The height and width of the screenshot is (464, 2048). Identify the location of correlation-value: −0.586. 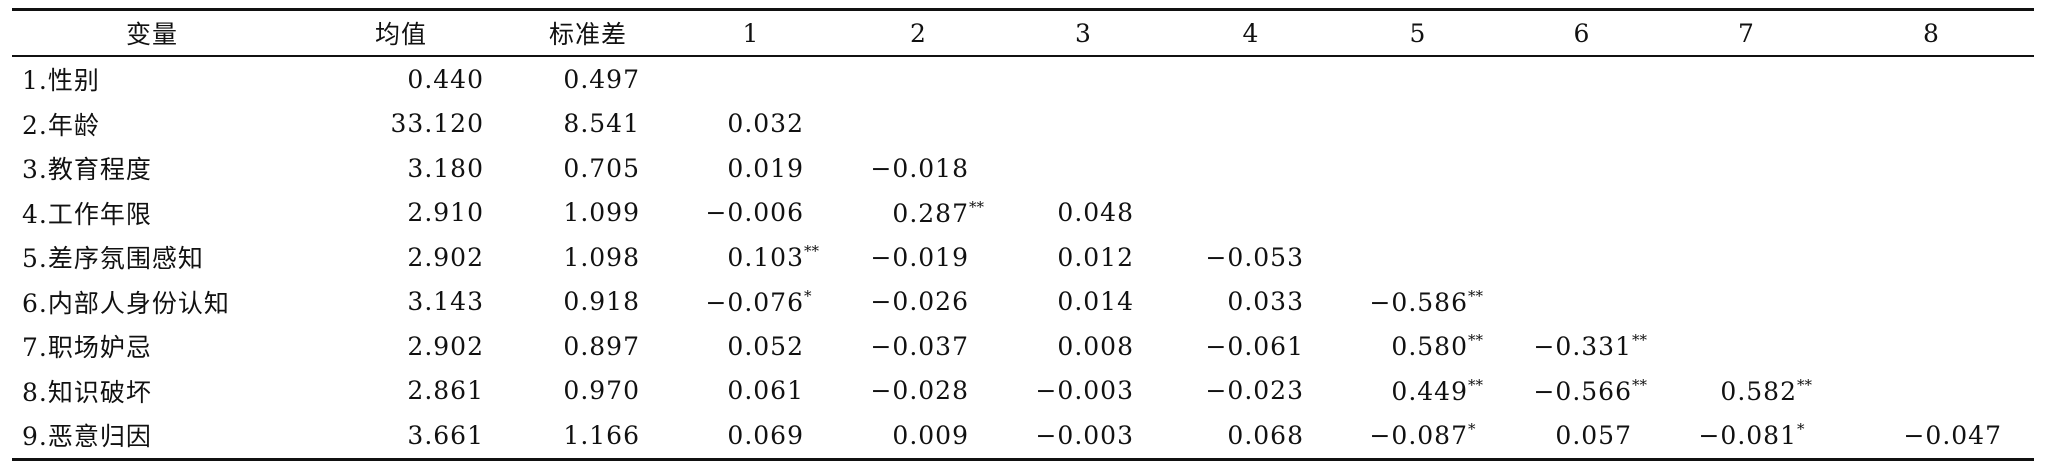
(1418, 302).